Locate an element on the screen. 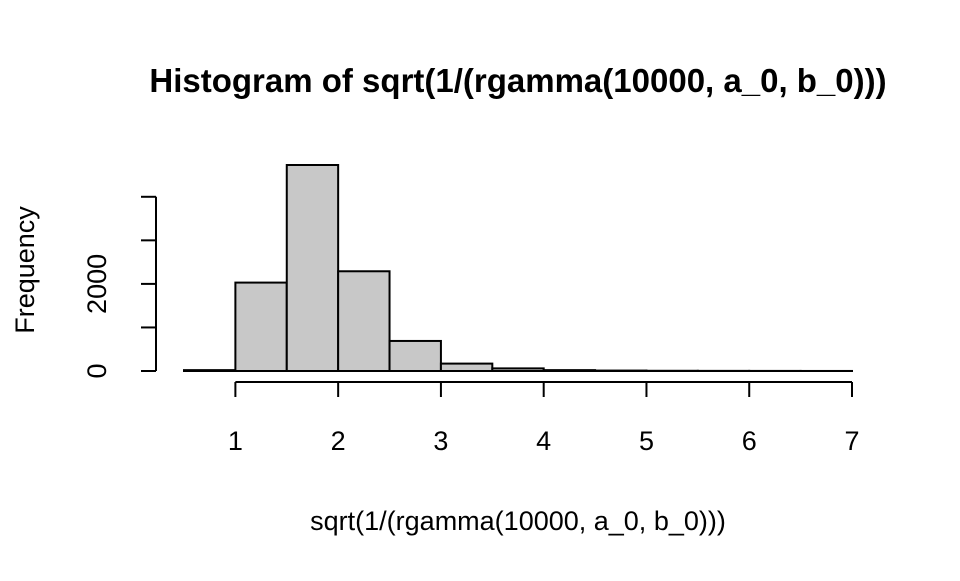  x-axis: 1 2 3 4 5 6 7 is located at coordinates (544, 419).